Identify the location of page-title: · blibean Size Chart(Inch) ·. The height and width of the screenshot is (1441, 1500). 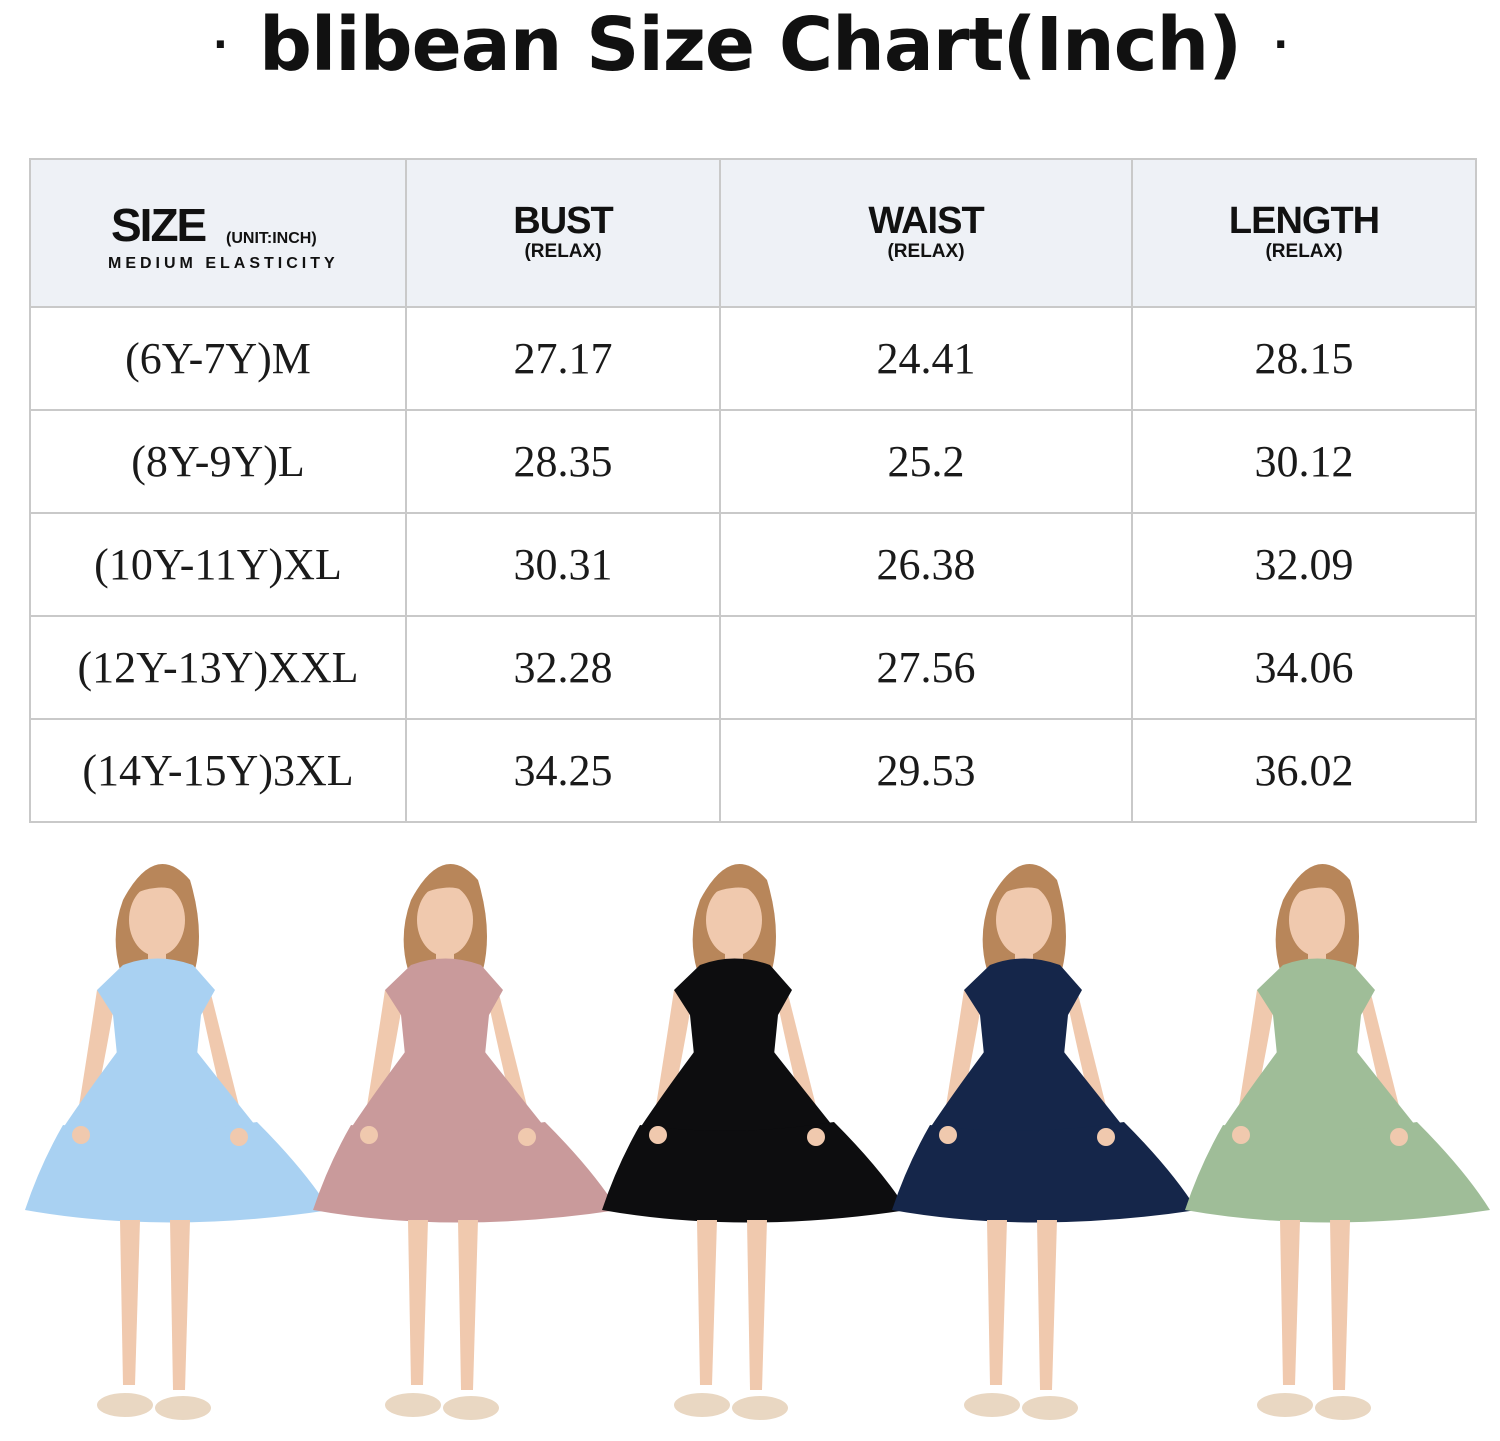
(750, 45).